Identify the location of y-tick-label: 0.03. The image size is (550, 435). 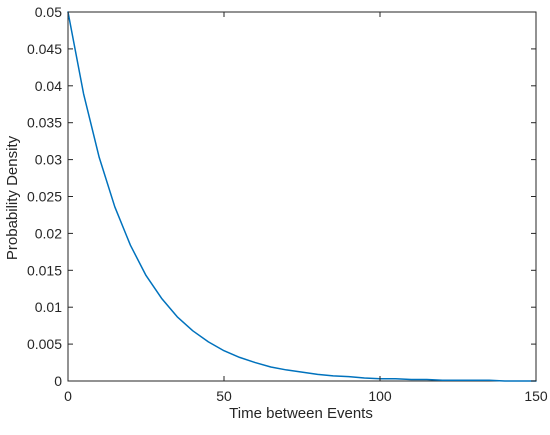
(48, 160).